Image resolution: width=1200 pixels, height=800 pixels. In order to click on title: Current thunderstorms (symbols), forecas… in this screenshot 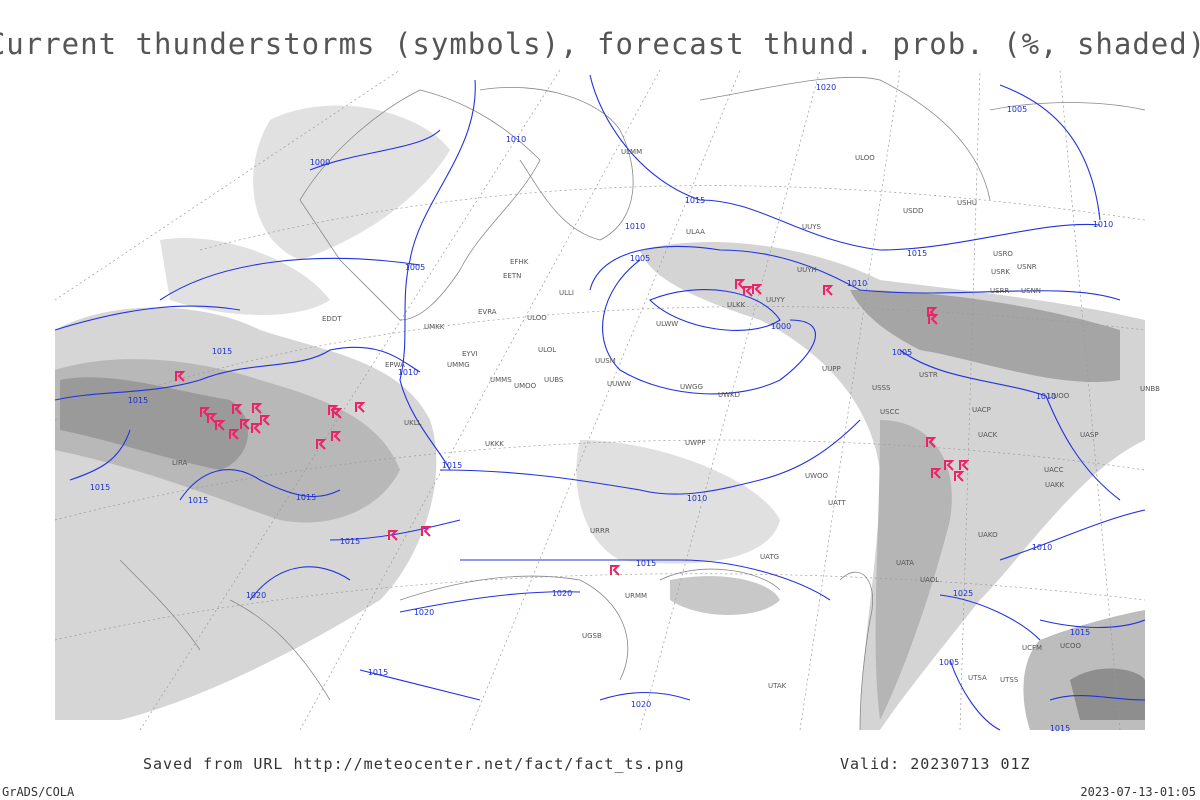, I will do `click(600, 44)`.